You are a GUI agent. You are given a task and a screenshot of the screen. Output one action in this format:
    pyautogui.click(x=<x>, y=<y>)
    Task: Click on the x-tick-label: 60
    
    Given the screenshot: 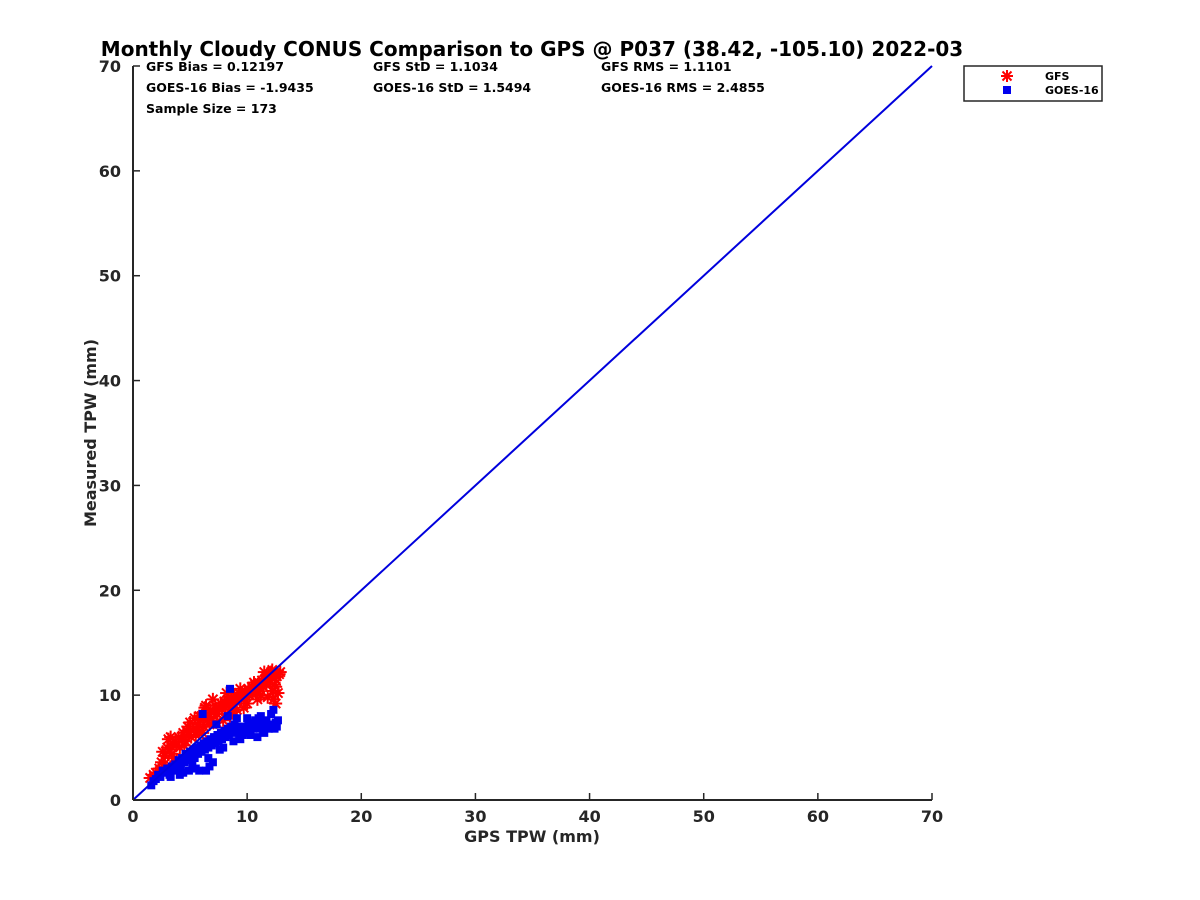 What is the action you would take?
    pyautogui.click(x=818, y=816)
    